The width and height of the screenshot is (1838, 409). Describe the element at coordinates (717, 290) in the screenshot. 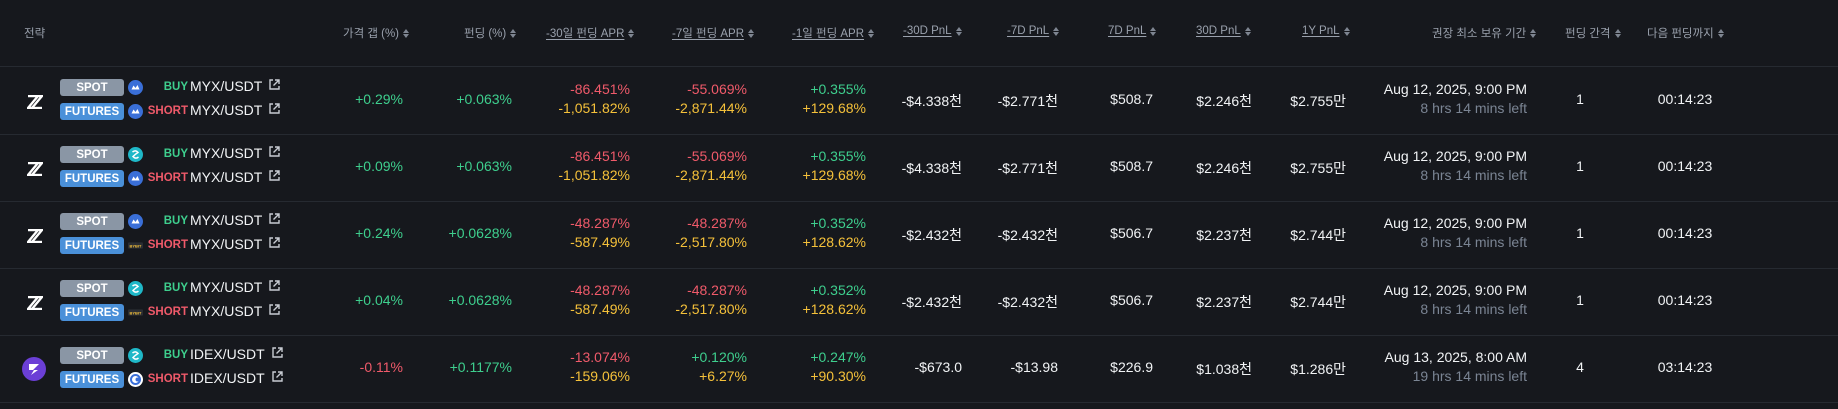

I see `apr-7d-value: -48.287%` at that location.